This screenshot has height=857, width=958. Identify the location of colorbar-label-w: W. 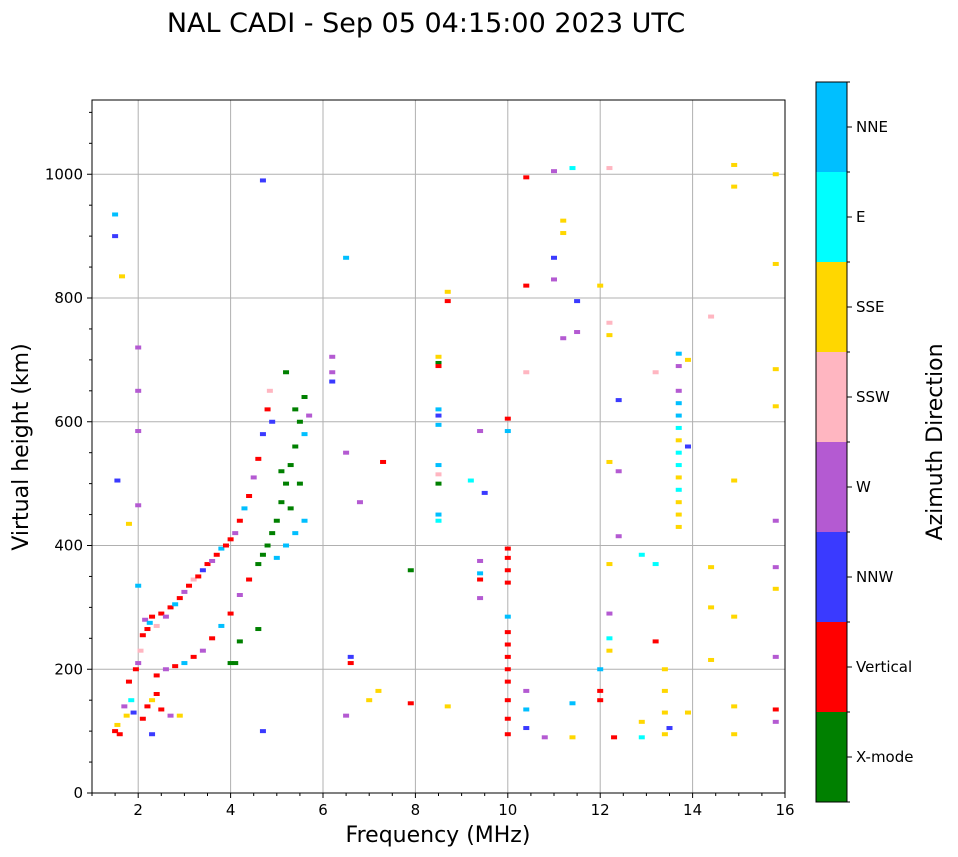
(863, 487).